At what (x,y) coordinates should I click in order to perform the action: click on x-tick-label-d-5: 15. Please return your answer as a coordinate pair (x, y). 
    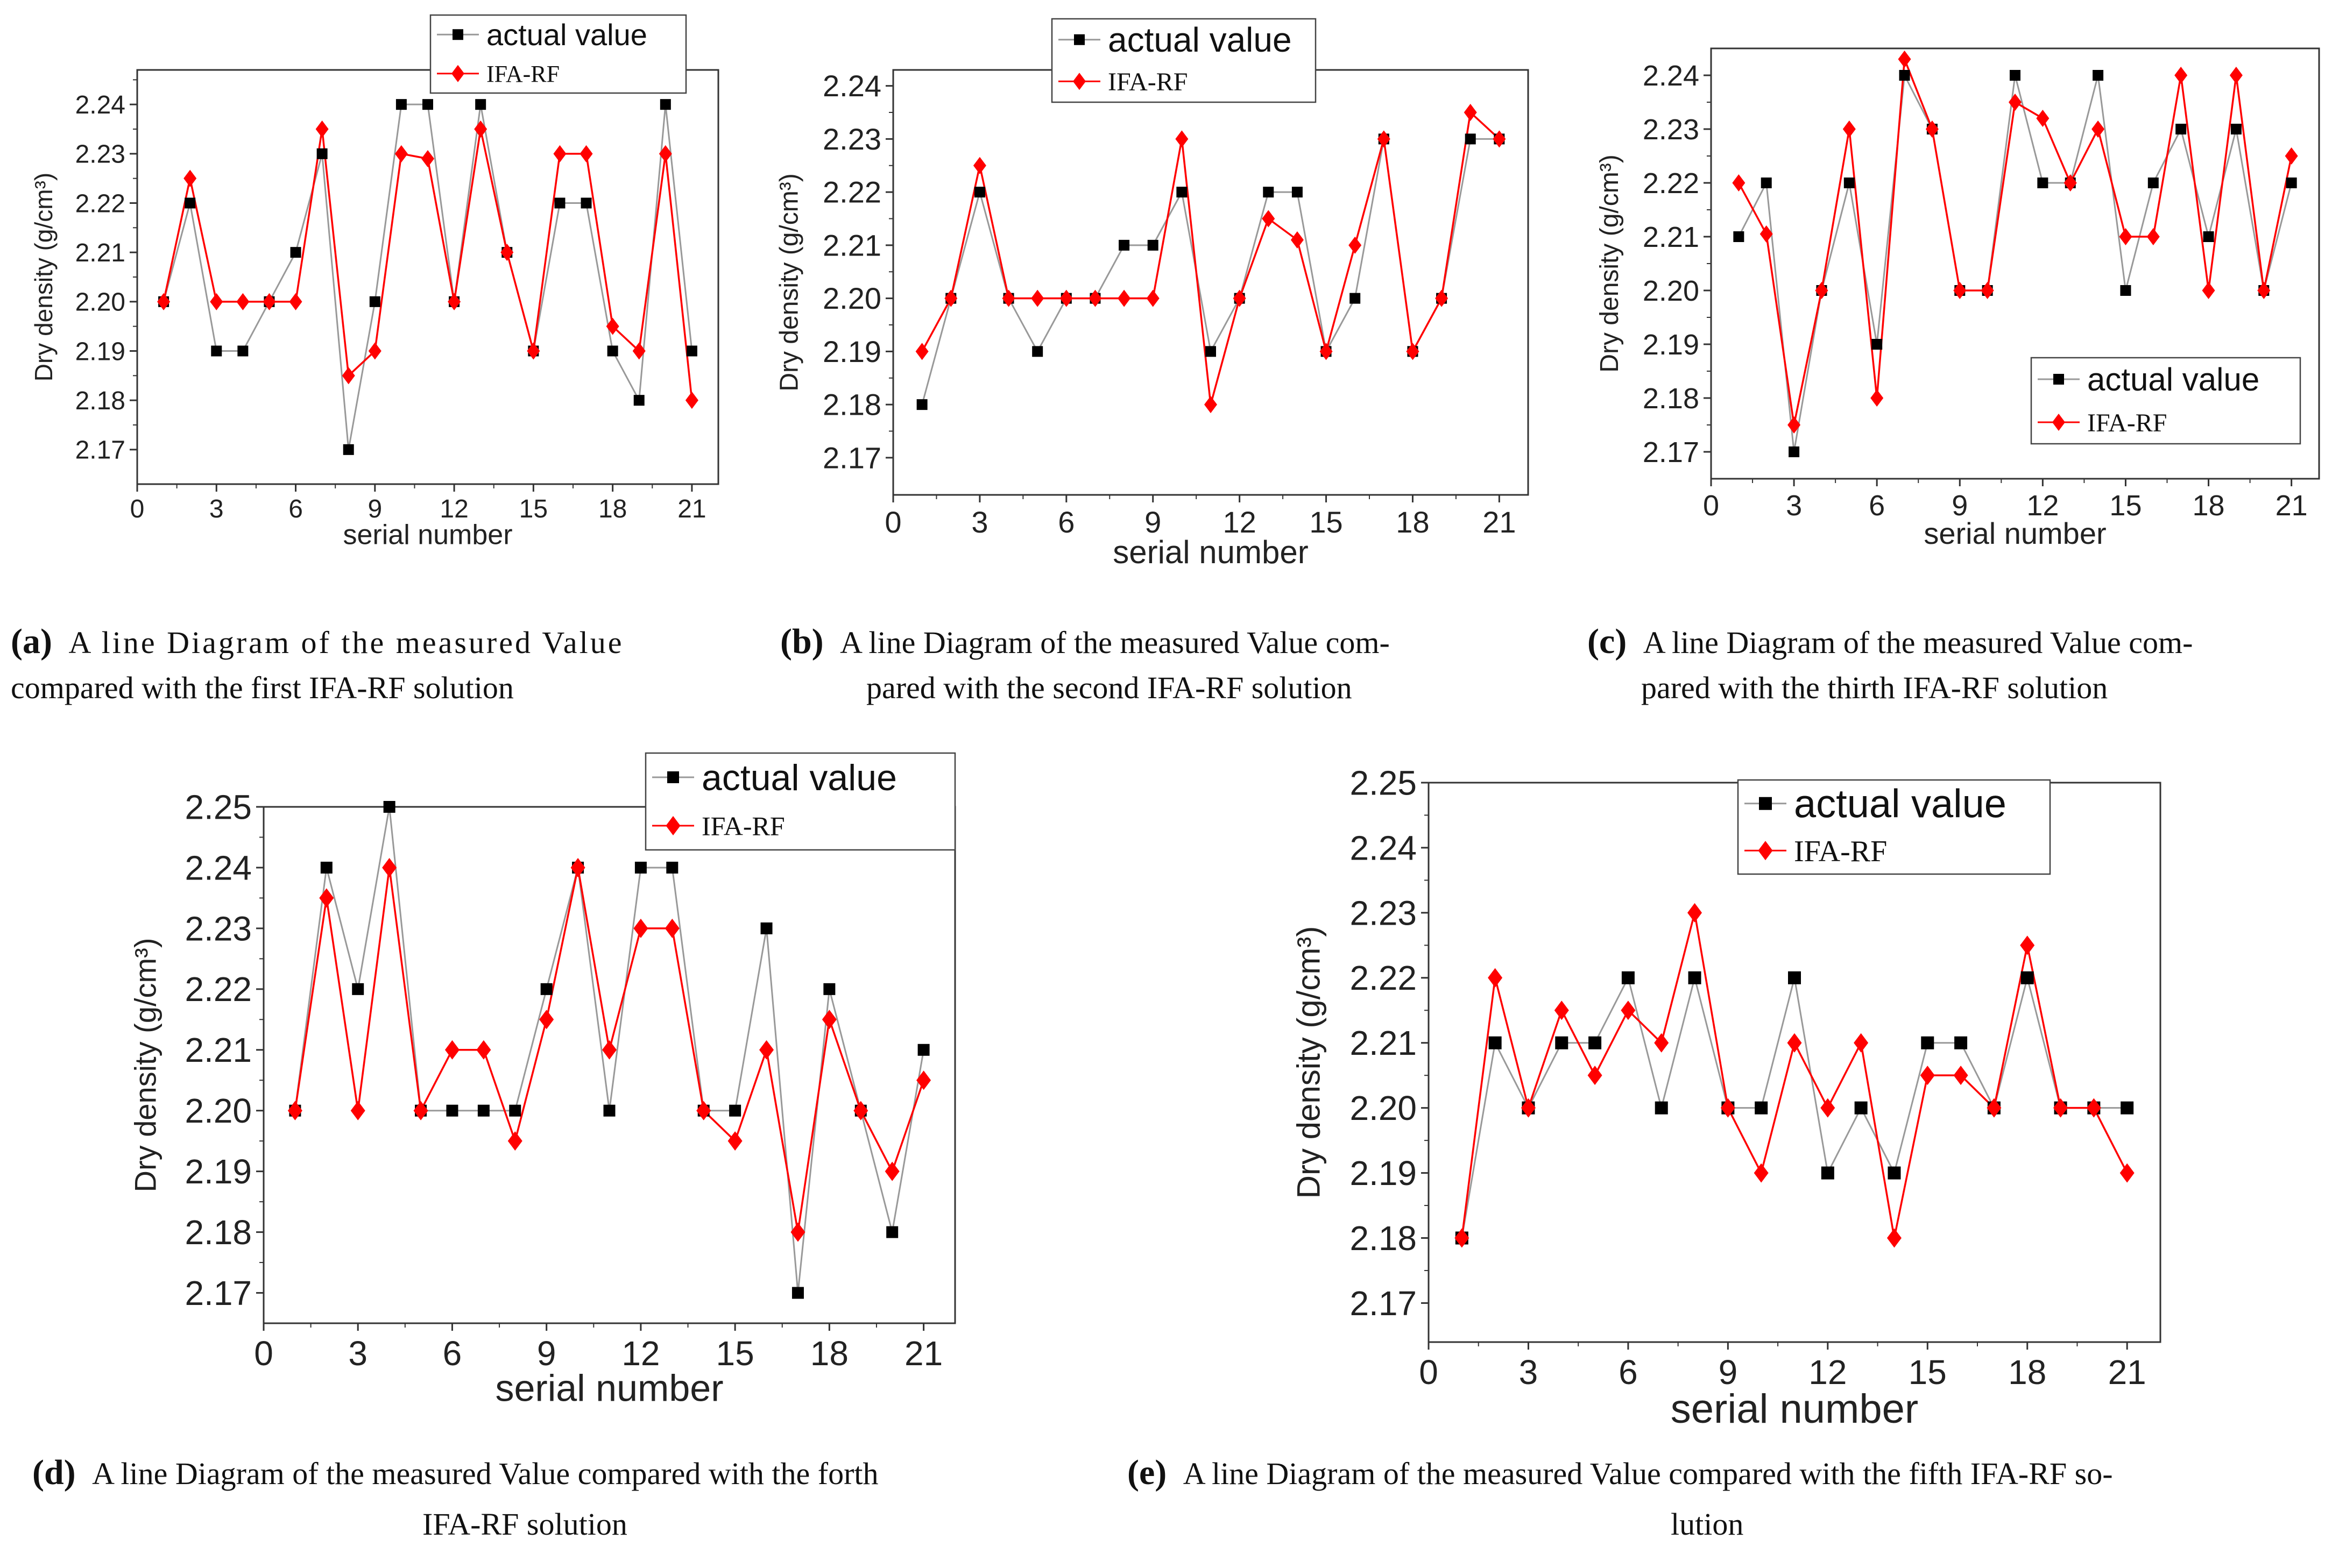
    Looking at the image, I should click on (735, 1353).